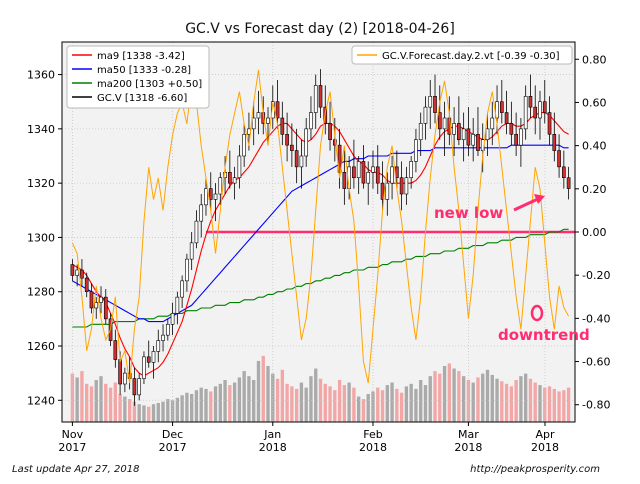 This screenshot has width=640, height=484. I want to click on annotation-new-low: new low, so click(468, 213).